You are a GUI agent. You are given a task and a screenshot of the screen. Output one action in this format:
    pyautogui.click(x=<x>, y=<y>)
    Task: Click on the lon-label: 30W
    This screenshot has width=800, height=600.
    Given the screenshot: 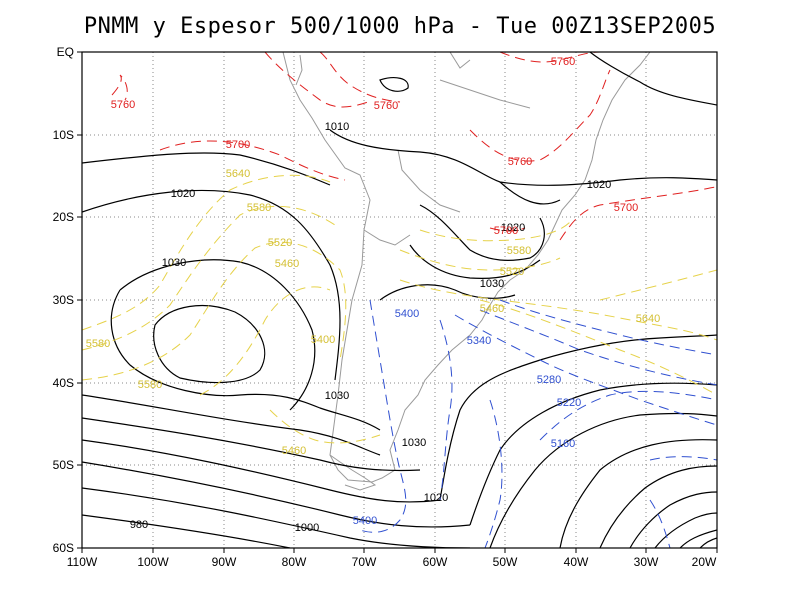 What is the action you would take?
    pyautogui.click(x=646, y=562)
    